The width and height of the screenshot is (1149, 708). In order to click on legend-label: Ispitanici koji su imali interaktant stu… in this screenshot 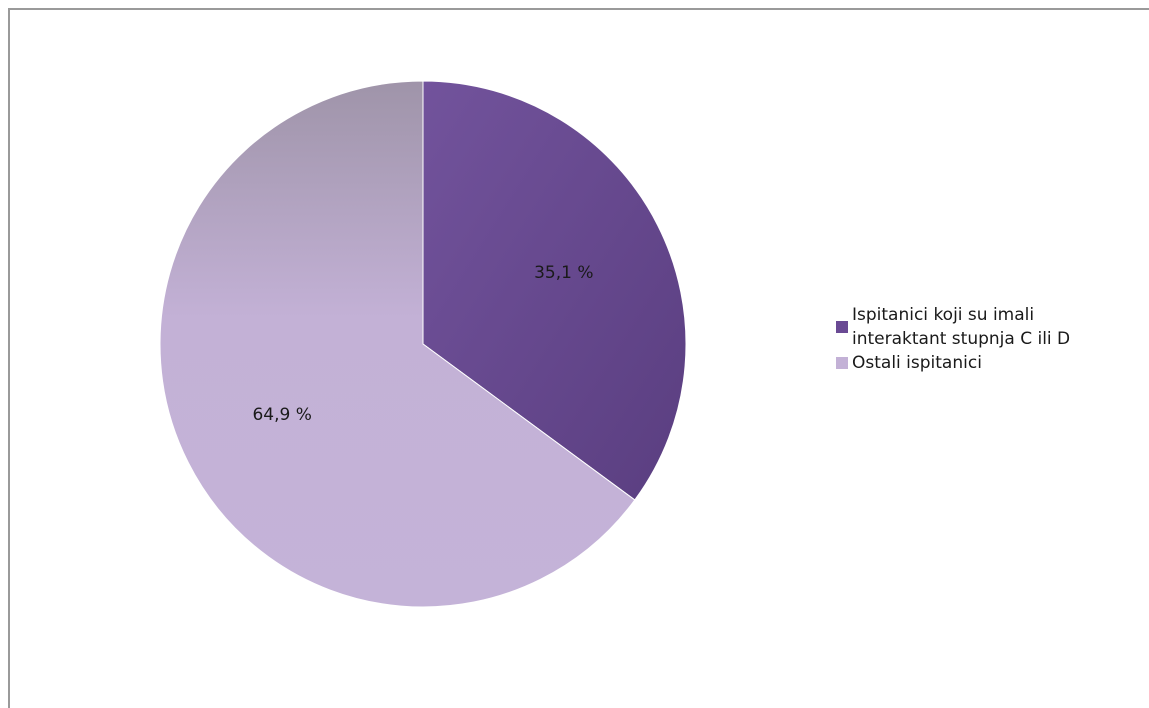, I will do `click(961, 327)`.